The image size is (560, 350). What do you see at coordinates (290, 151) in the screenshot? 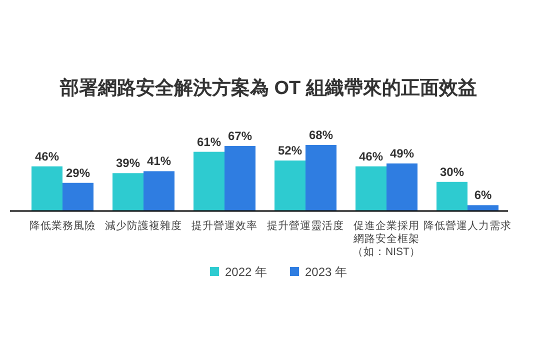
I see `data-label: 52%` at bounding box center [290, 151].